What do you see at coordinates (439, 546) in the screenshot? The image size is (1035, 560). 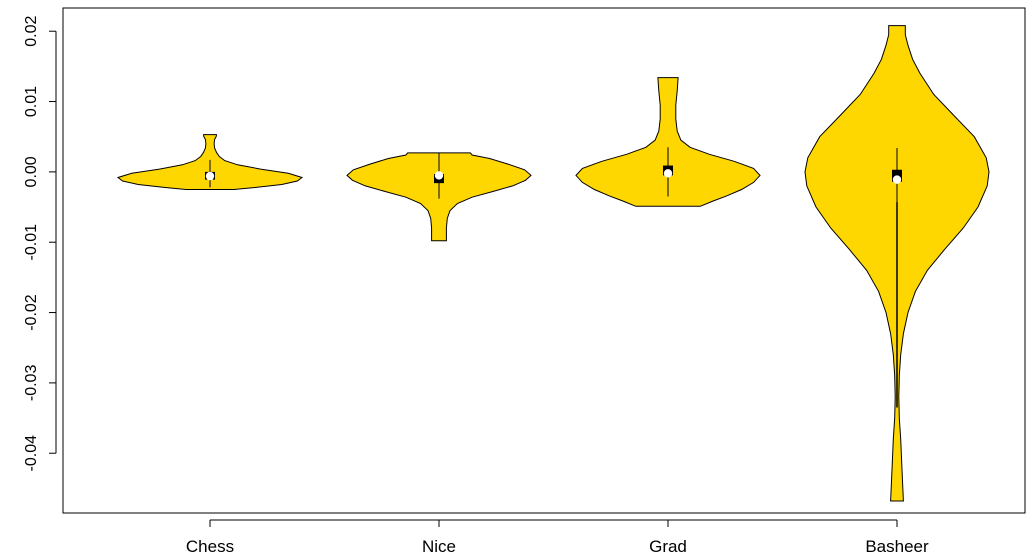 I see `x-tick-label: Nice` at bounding box center [439, 546].